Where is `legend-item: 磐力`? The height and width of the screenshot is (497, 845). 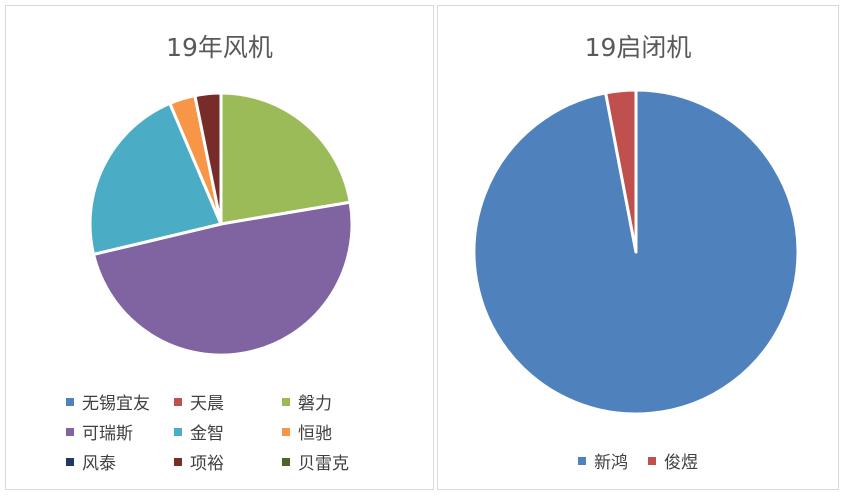 legend-item: 磐力 is located at coordinates (307, 401).